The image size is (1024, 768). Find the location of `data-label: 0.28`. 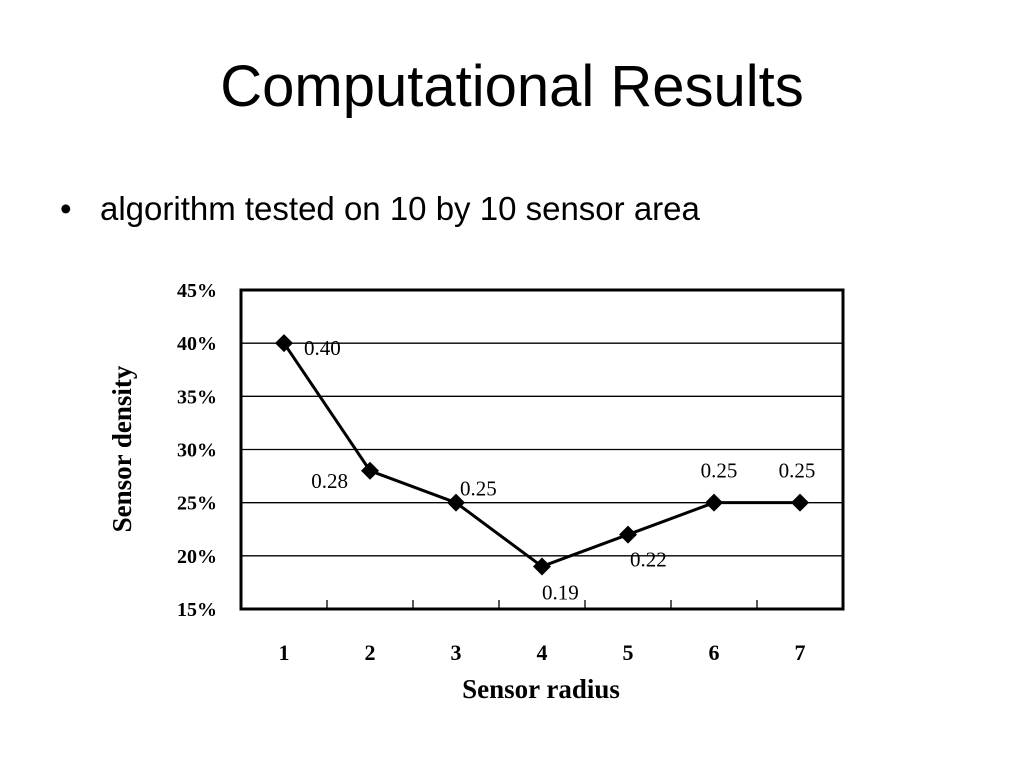

data-label: 0.28 is located at coordinates (329, 481).